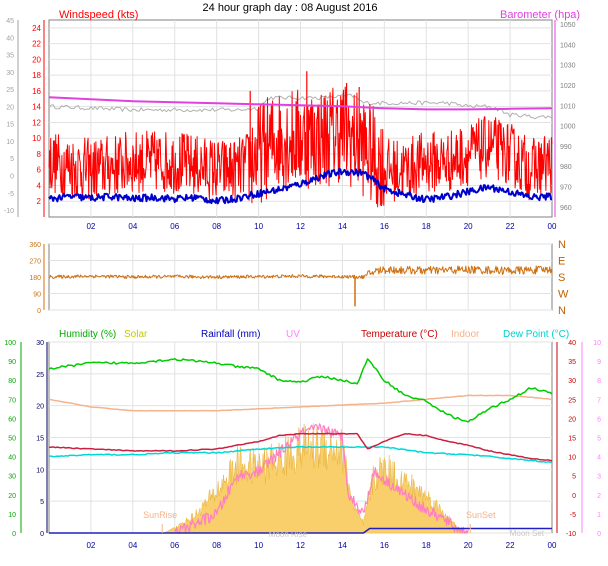  What do you see at coordinates (98, 15) in the screenshot?
I see `windspeed-axis-title: Windspeed (kts)` at bounding box center [98, 15].